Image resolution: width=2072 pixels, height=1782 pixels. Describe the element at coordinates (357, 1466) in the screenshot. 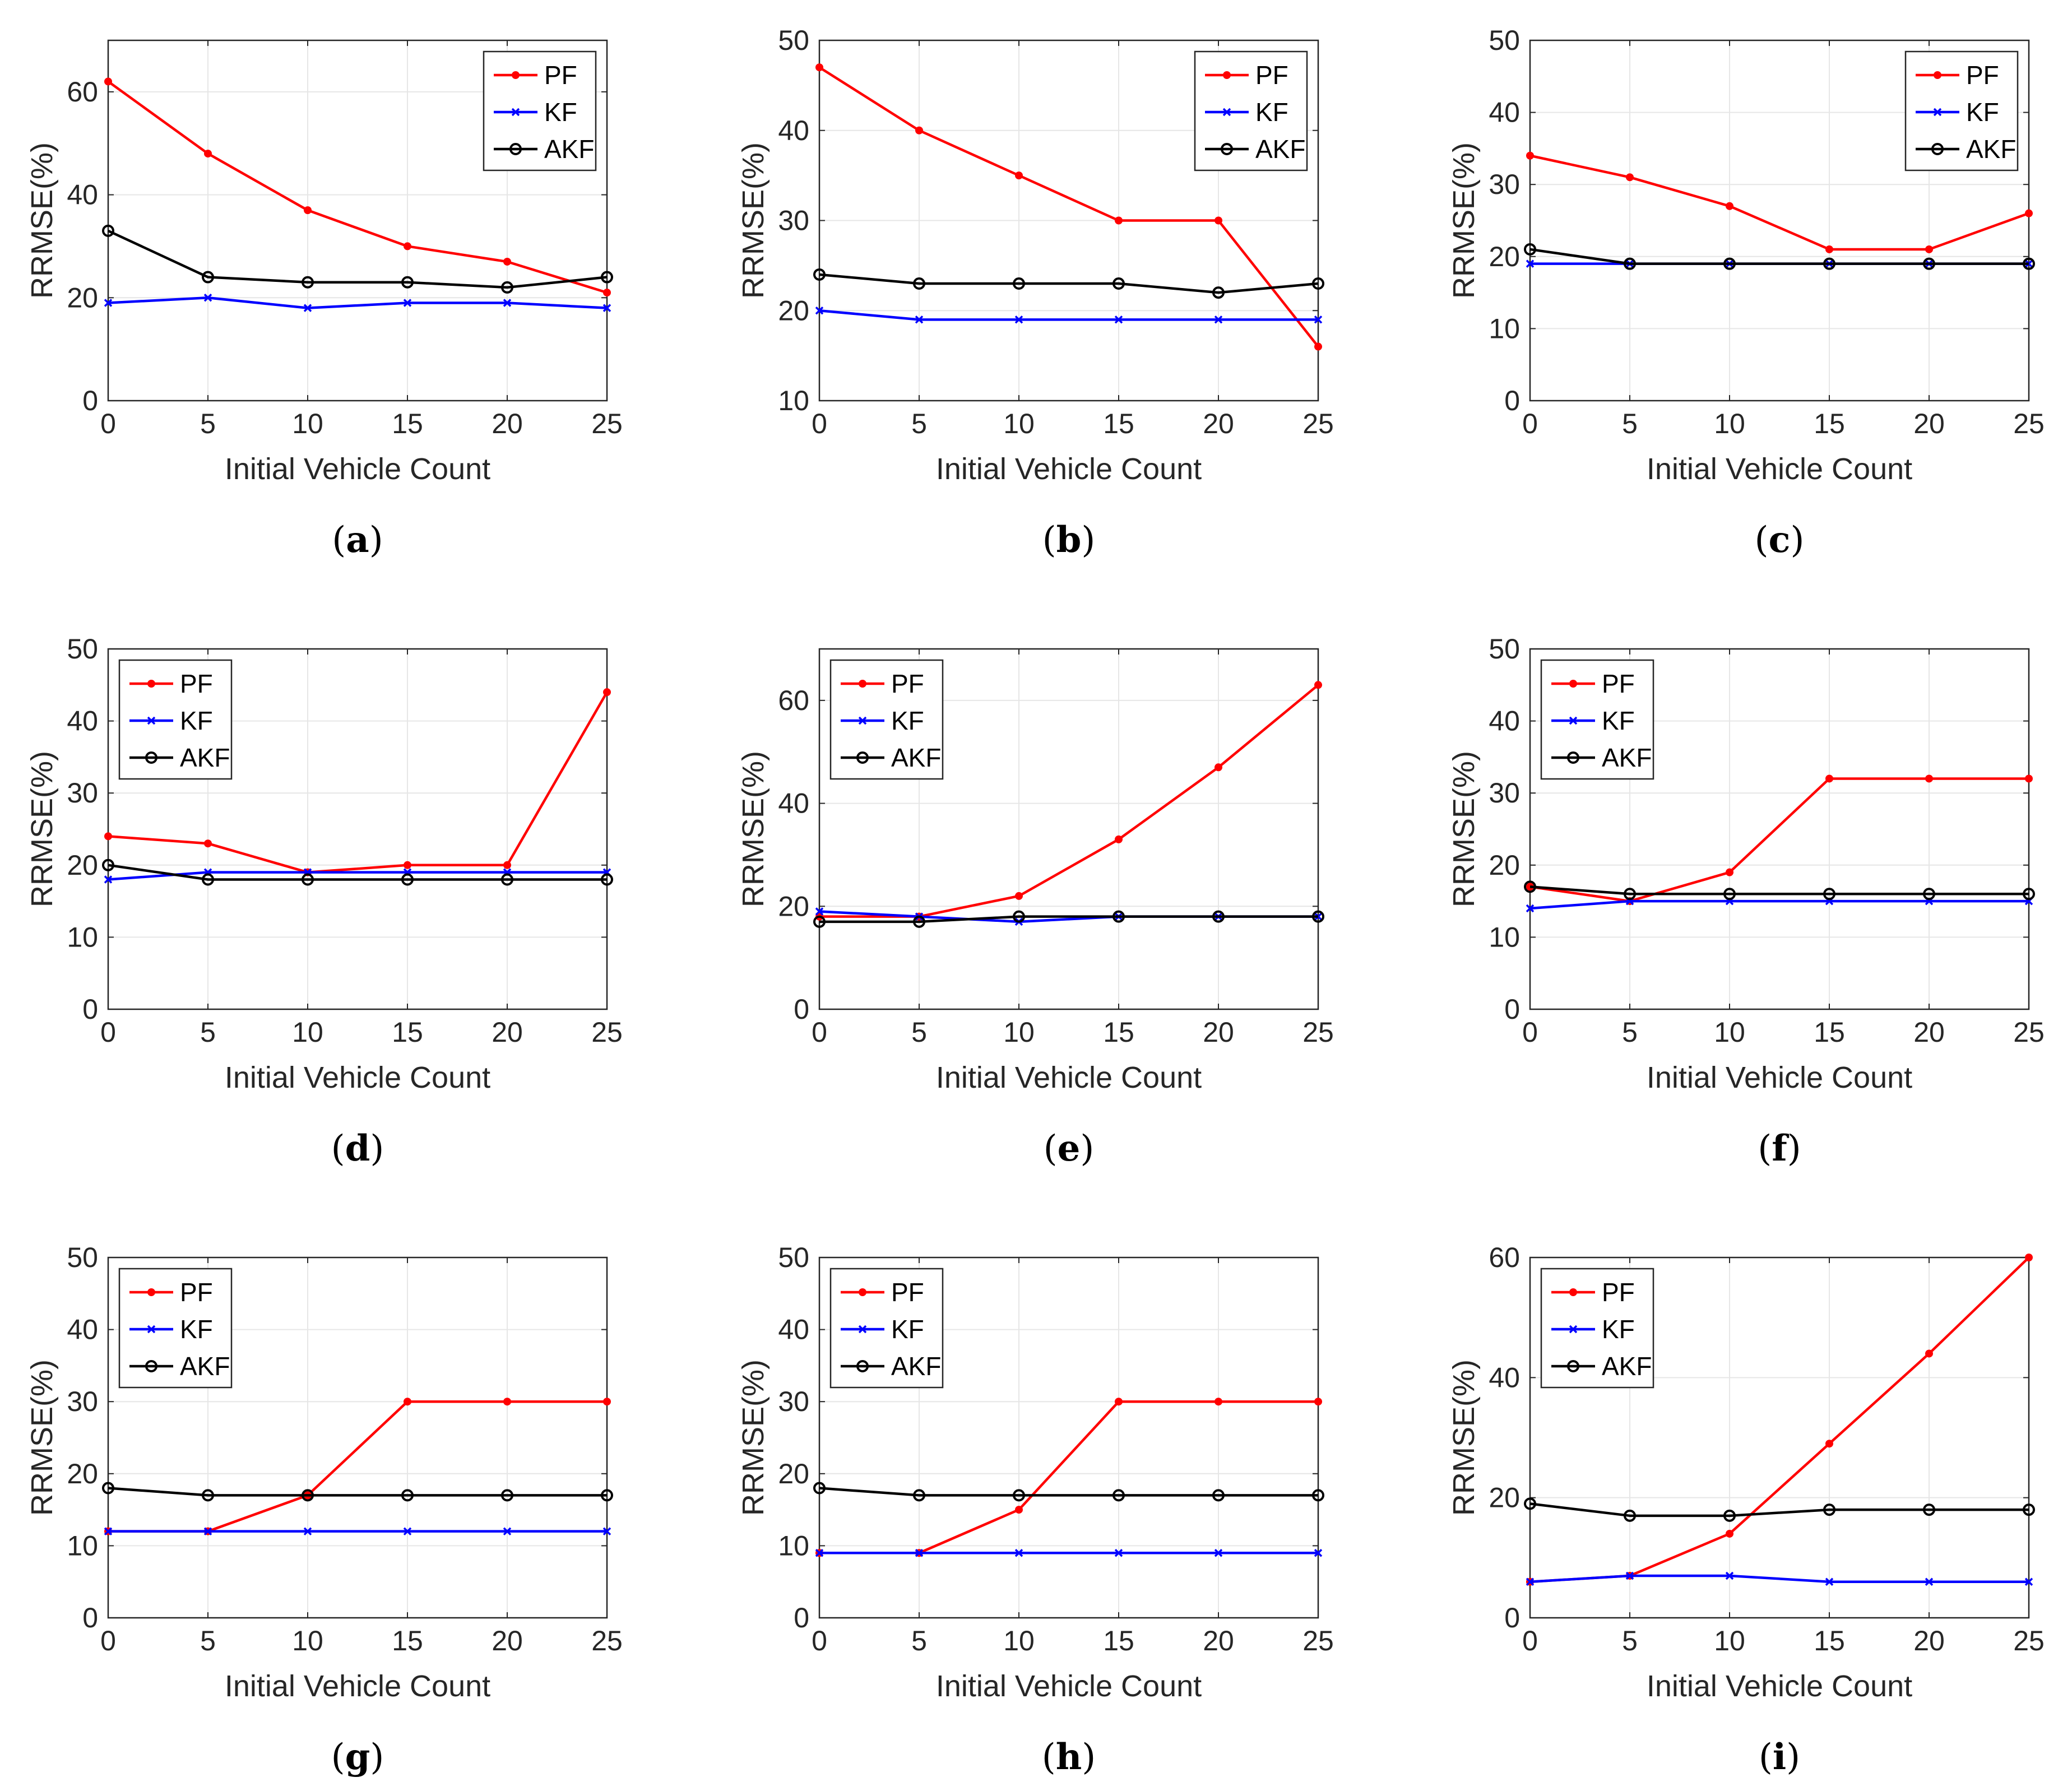

I see `series-line-pf` at that location.